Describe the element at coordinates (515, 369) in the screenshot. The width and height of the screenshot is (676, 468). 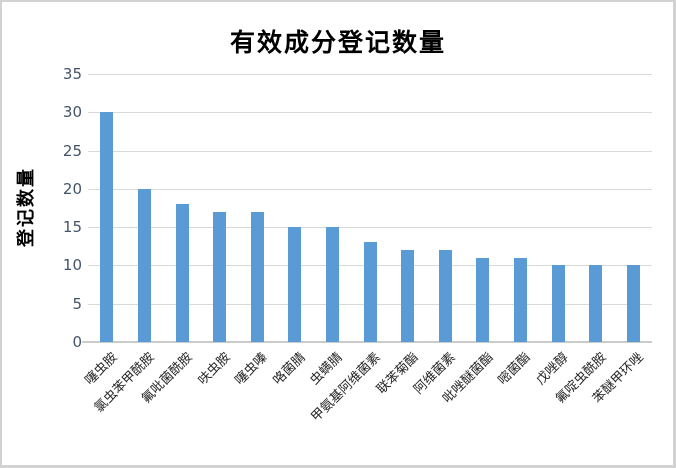
I see `x-axis-category-label: 嘧菌酯` at that location.